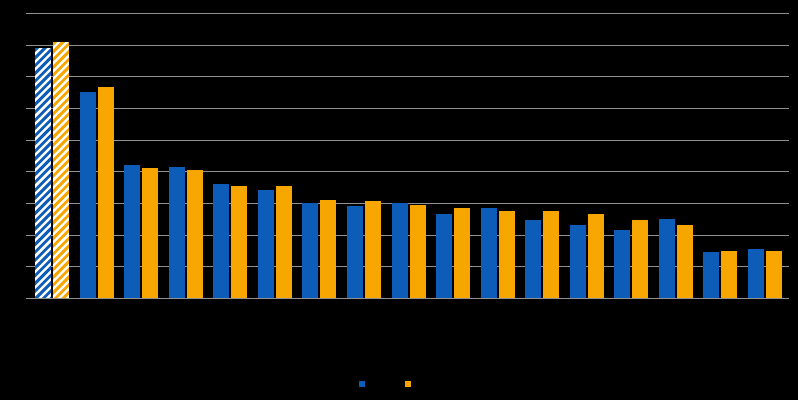  I want to click on legend-swatch-series2, so click(408, 384).